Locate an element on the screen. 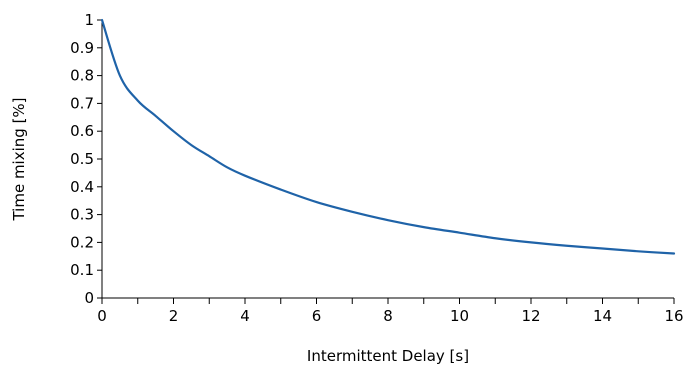  y-tick-label: 0.1 is located at coordinates (82, 270).